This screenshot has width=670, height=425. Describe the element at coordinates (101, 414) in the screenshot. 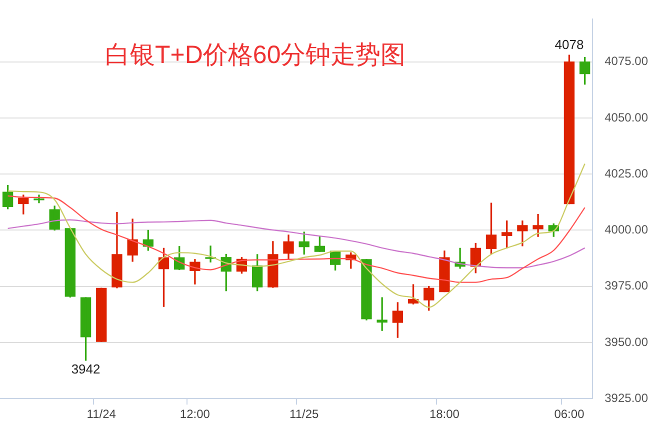

I see `x-tick-label: 11/24` at that location.